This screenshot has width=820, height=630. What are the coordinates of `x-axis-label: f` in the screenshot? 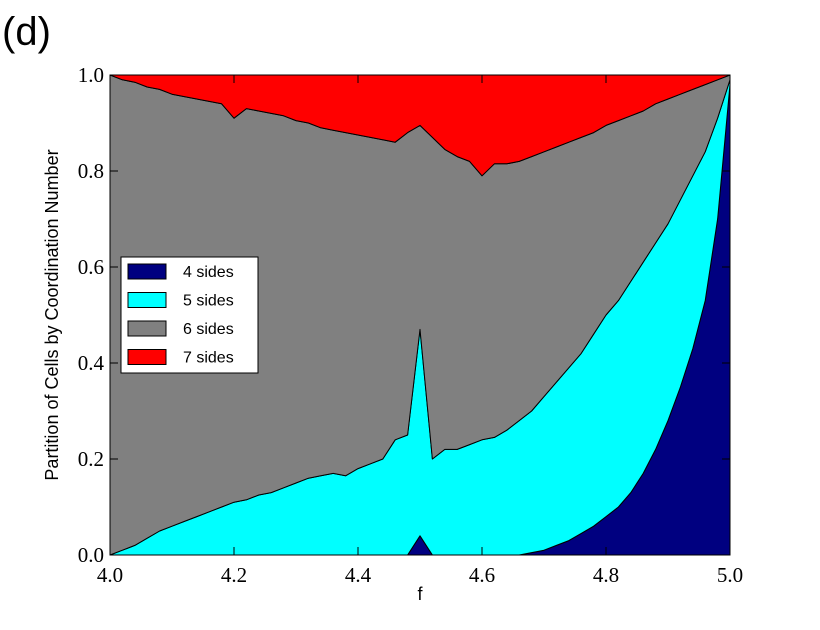 It's located at (420, 594).